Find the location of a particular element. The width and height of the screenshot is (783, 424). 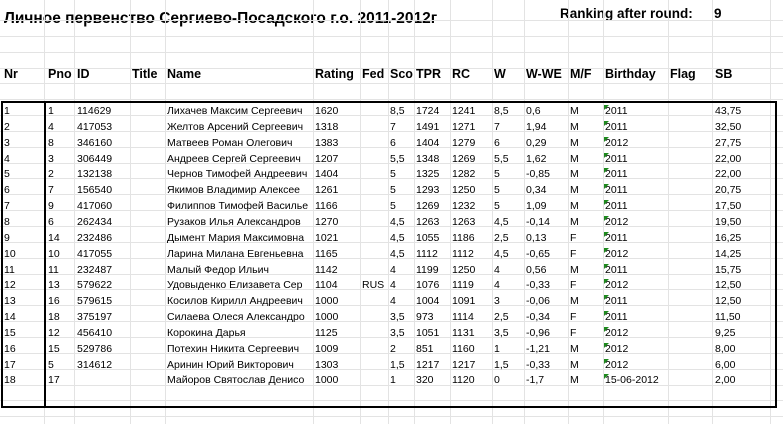

cell-tpr: 851 is located at coordinates (425, 349).